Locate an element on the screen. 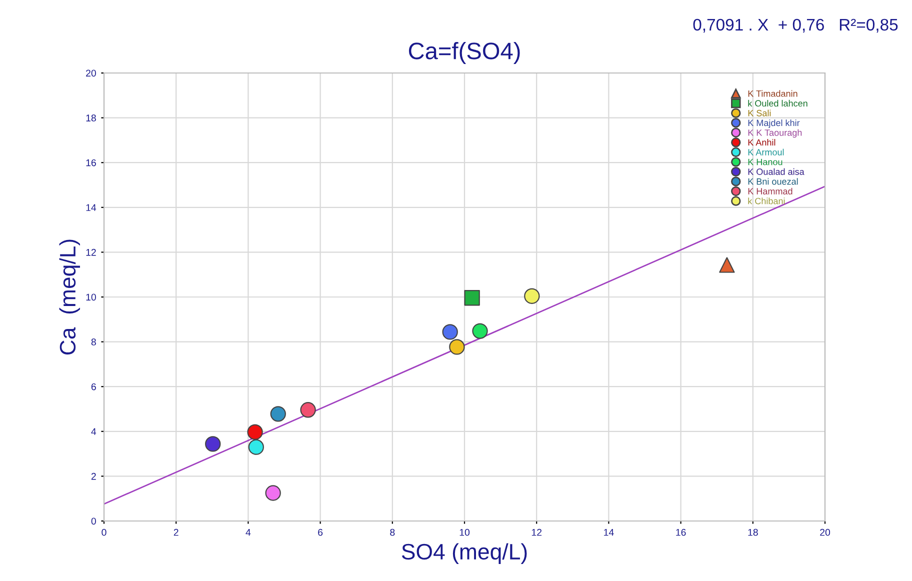  x-tick-label: 0 is located at coordinates (104, 532).